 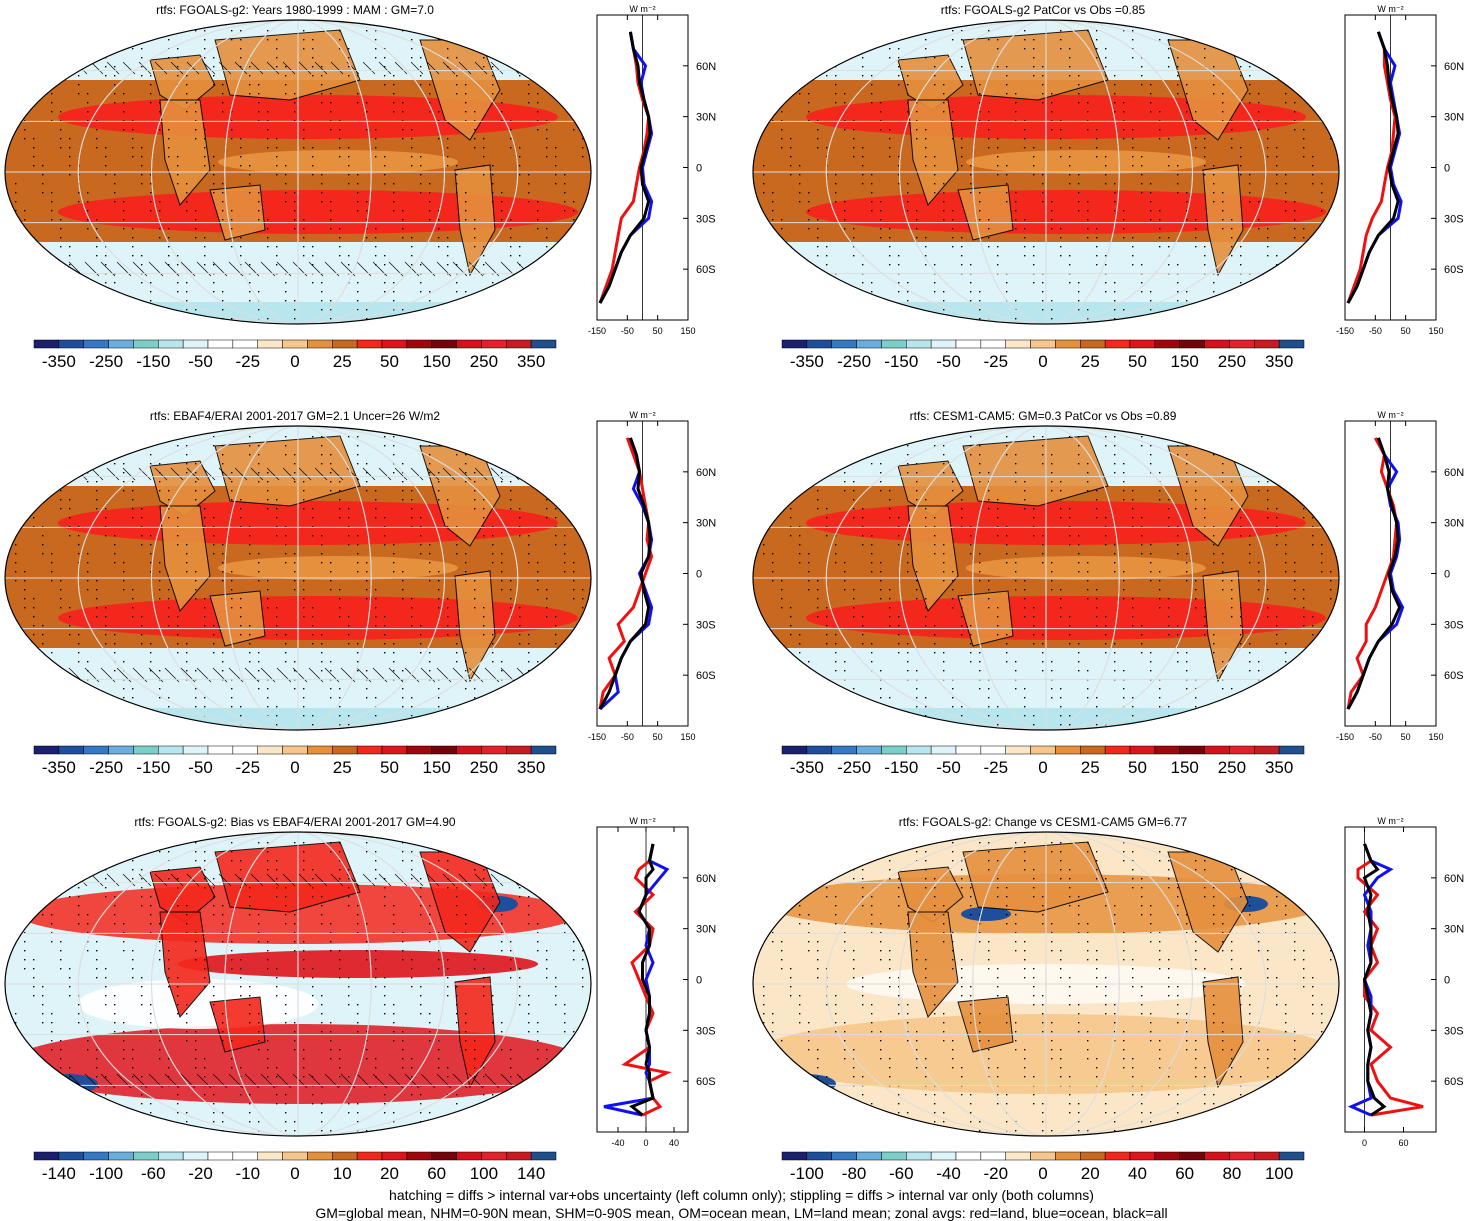 I want to click on lat-label: 60N, so click(x=706, y=67).